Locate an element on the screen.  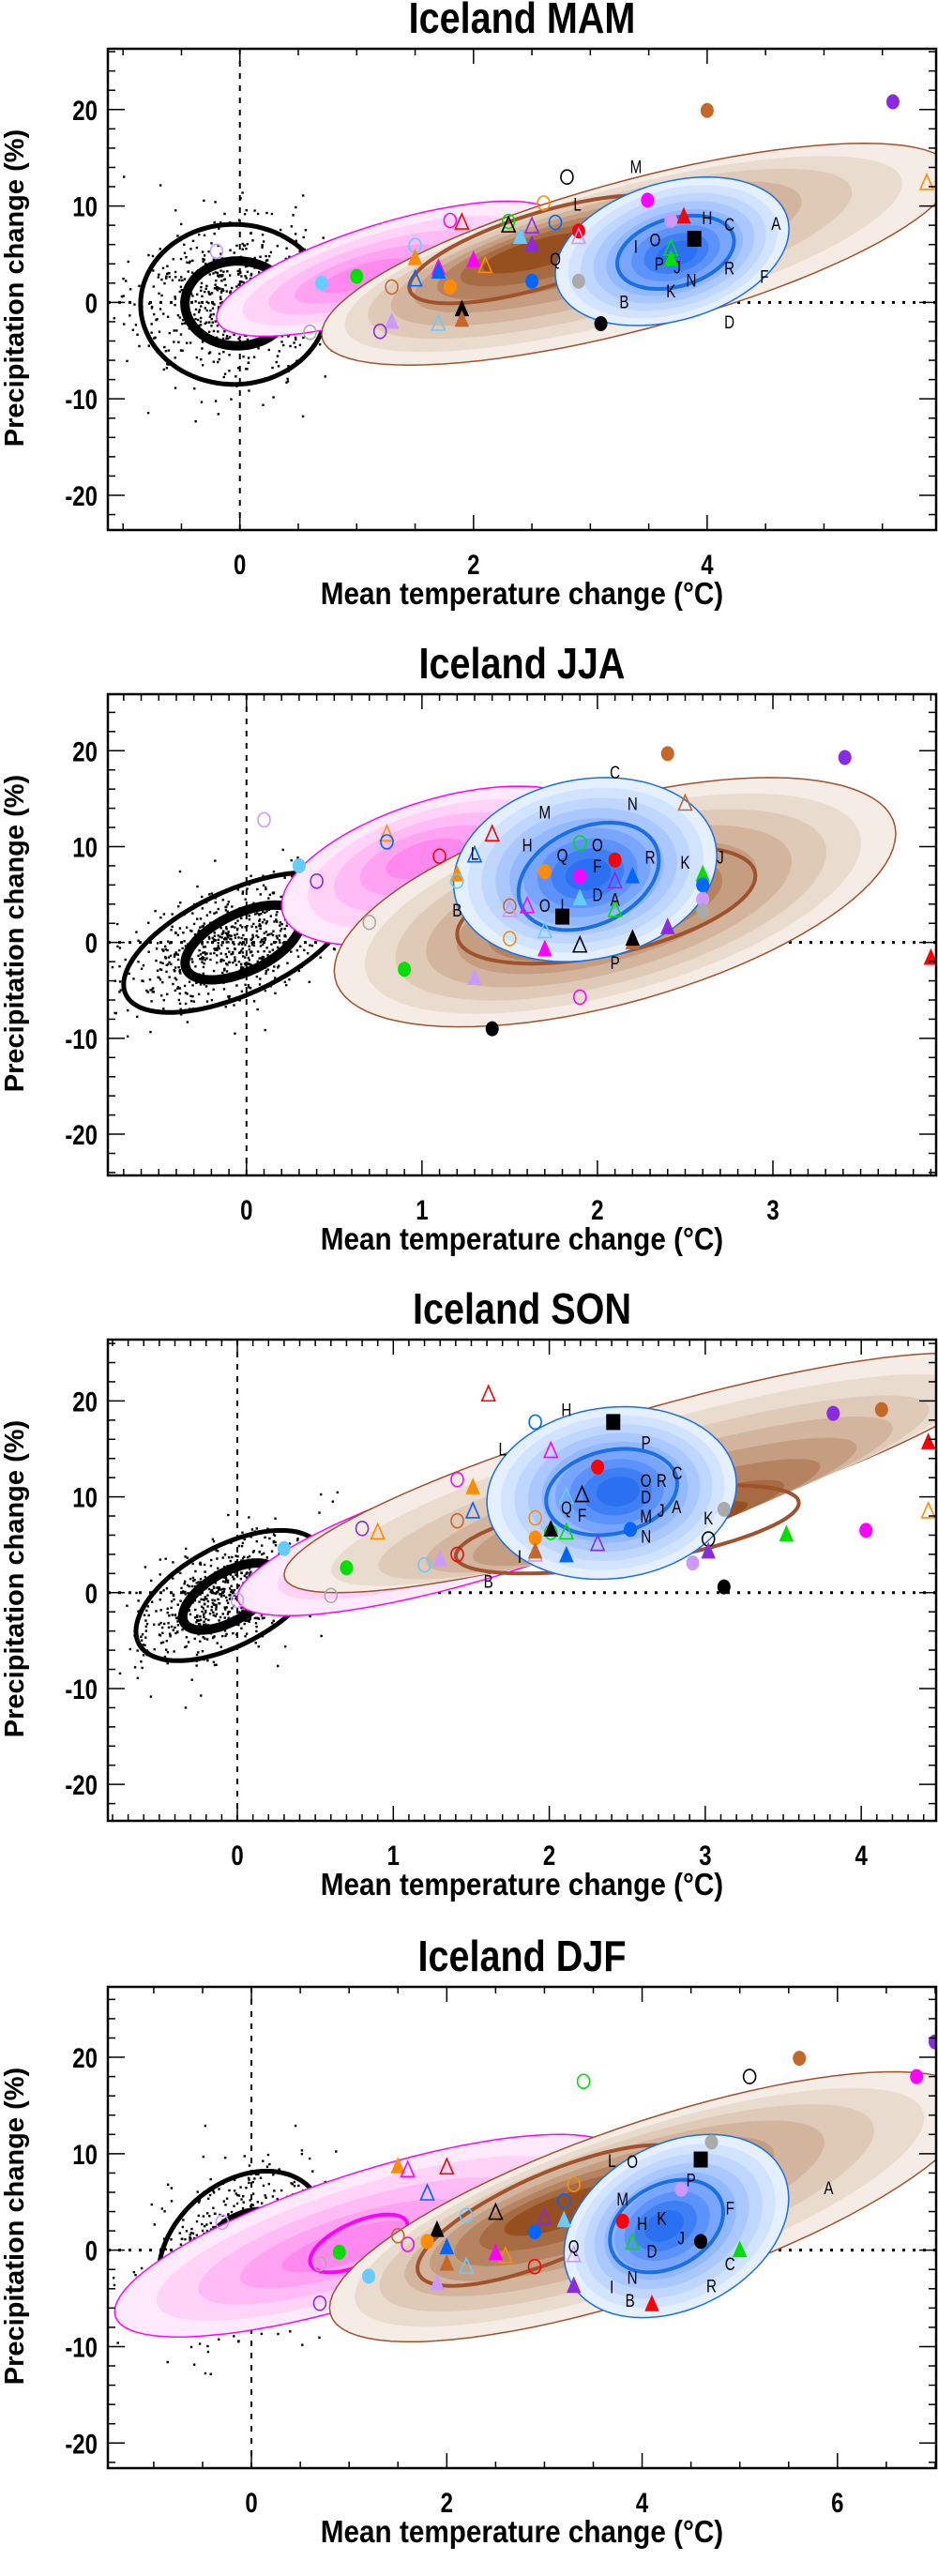
model-letter: O is located at coordinates (545, 905).